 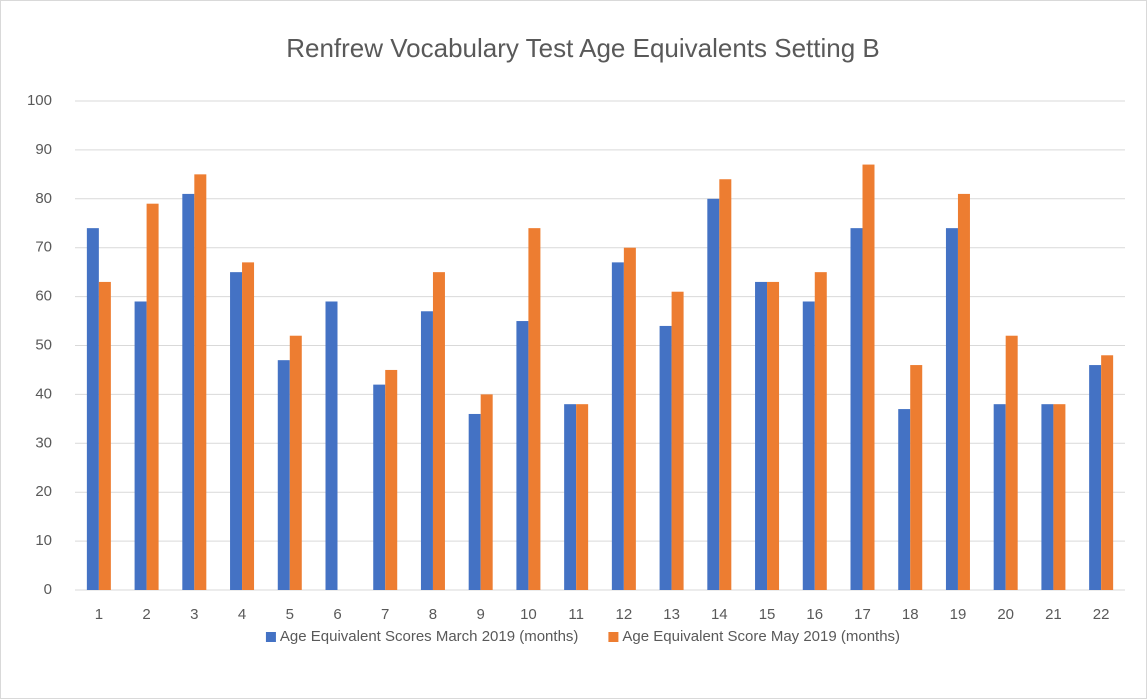 I want to click on x-tick-label: 21, so click(x=1053, y=614).